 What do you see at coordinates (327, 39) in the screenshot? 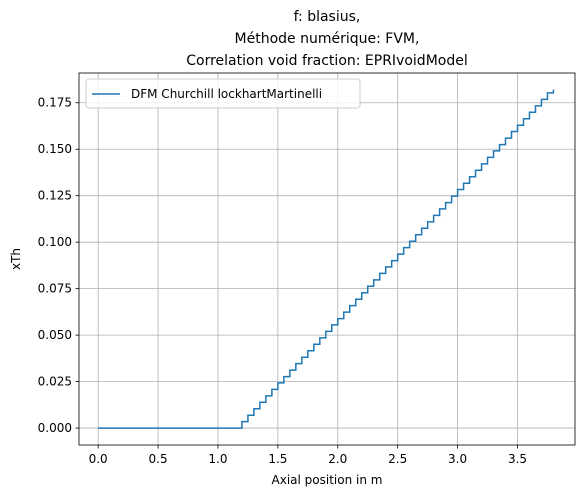
I see `chart-title-line-2: Méthode numérique: FVM,` at bounding box center [327, 39].